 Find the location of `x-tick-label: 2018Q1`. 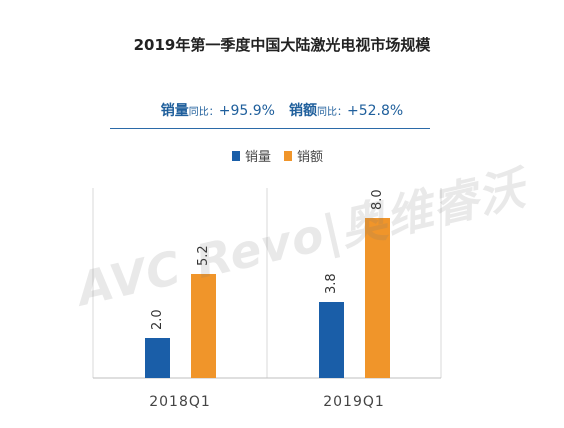

x-tick-label: 2018Q1 is located at coordinates (180, 402).